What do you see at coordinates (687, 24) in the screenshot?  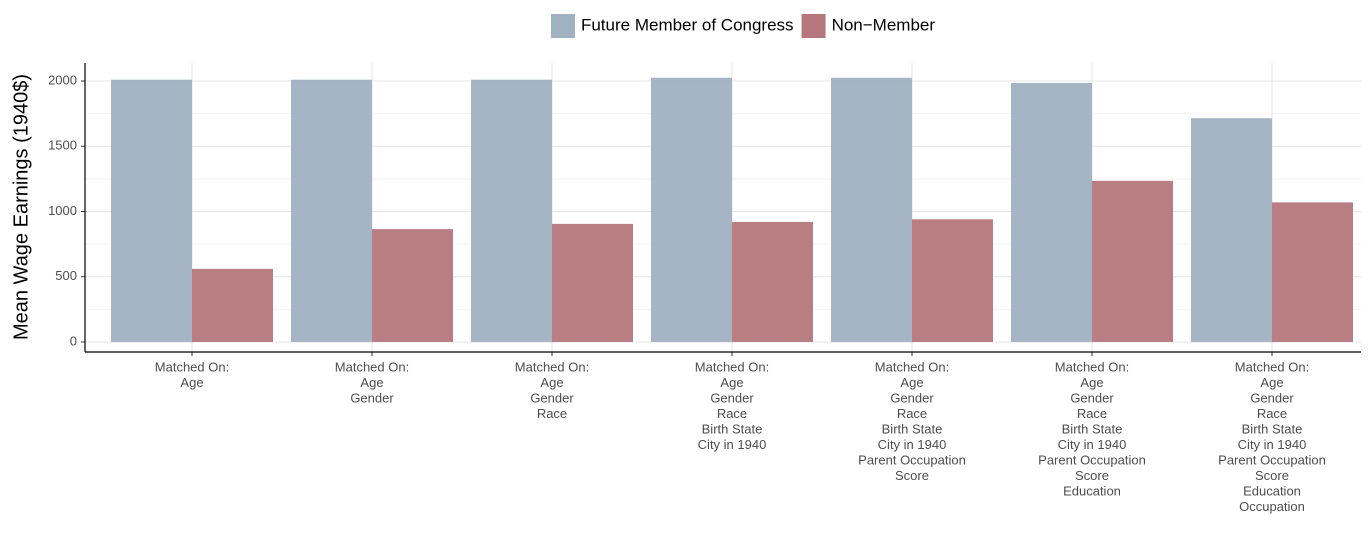 I see `legend-label: Future Member of Congress` at bounding box center [687, 24].